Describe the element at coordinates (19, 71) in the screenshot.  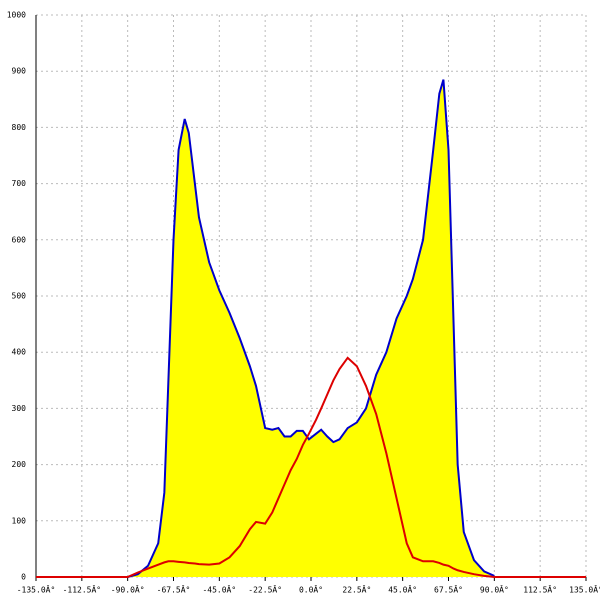
I see `y-tick-label: 900` at that location.